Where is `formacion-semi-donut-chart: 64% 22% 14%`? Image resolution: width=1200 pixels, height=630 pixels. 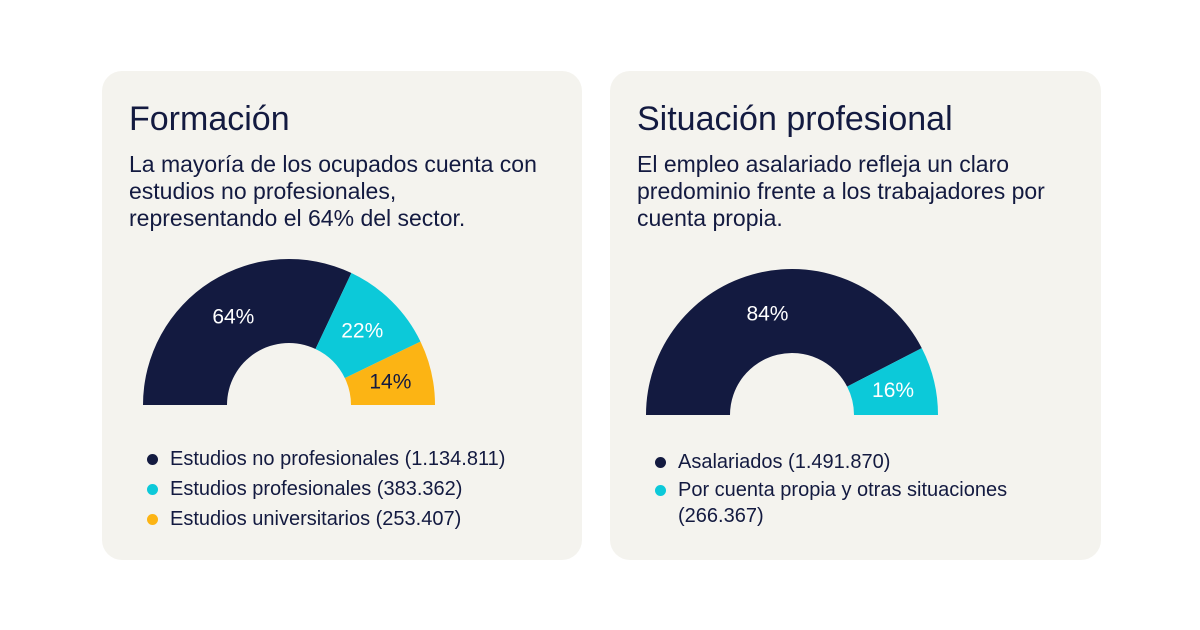 formacion-semi-donut-chart: 64% 22% 14% is located at coordinates (289, 332).